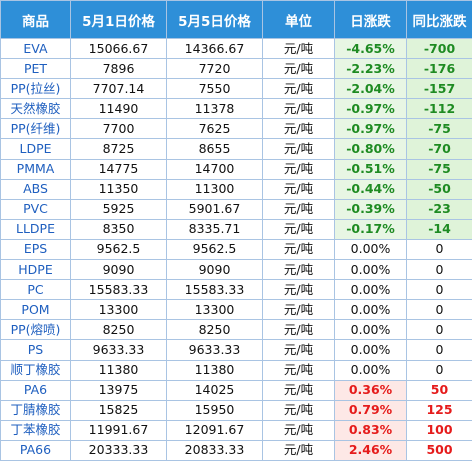  I want to click on commodity-name-cell: PMMA, so click(36, 169).